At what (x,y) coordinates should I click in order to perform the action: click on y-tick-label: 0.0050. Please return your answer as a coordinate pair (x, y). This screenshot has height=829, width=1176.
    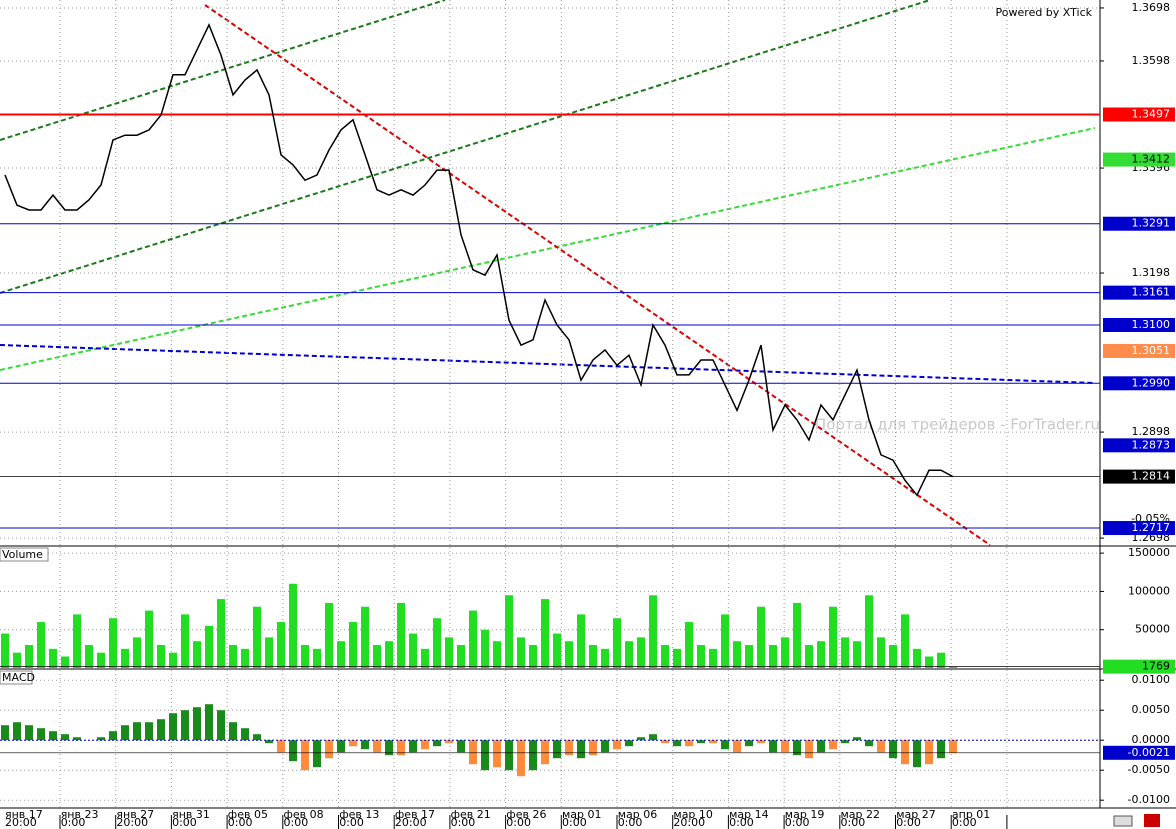
    Looking at the image, I should click on (1151, 709).